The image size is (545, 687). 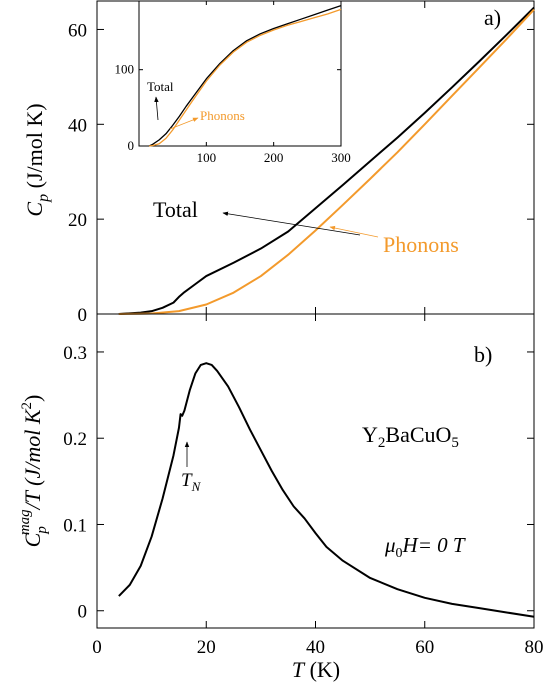 What do you see at coordinates (77, 30) in the screenshot?
I see `y-tick-label: 60` at bounding box center [77, 30].